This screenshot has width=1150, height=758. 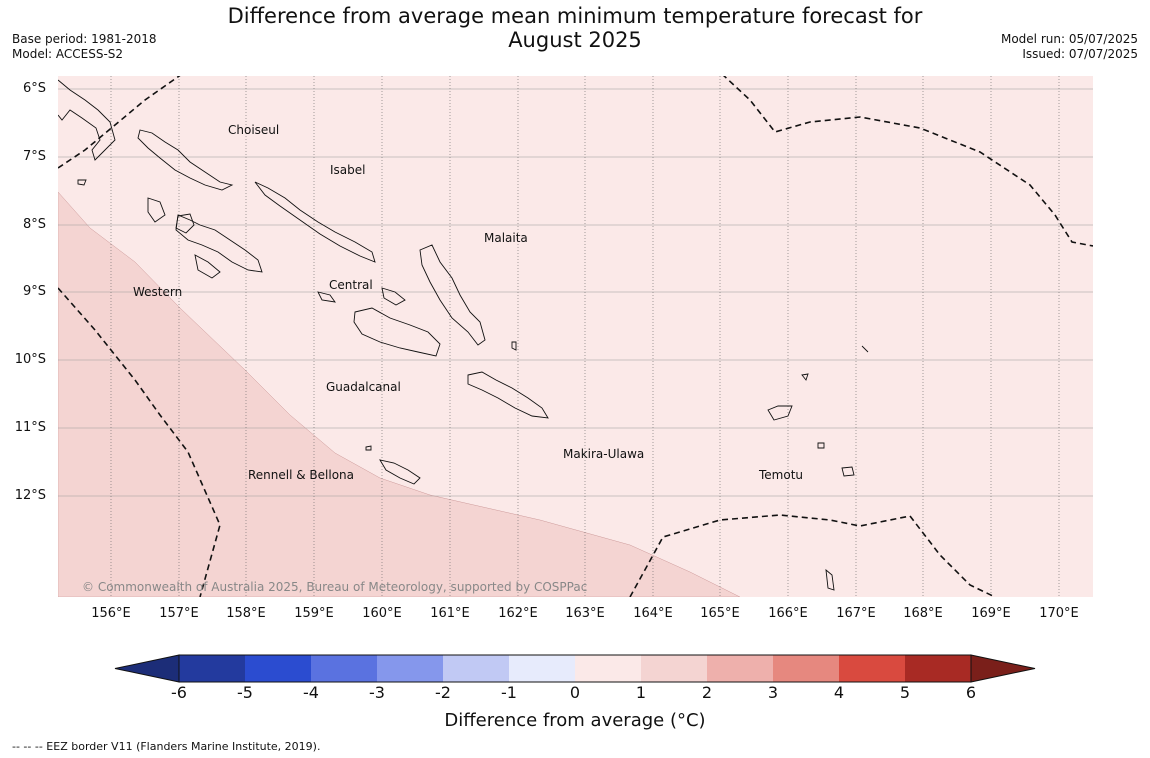 What do you see at coordinates (254, 130) in the screenshot?
I see `region-label-choiseul: Choiseul` at bounding box center [254, 130].